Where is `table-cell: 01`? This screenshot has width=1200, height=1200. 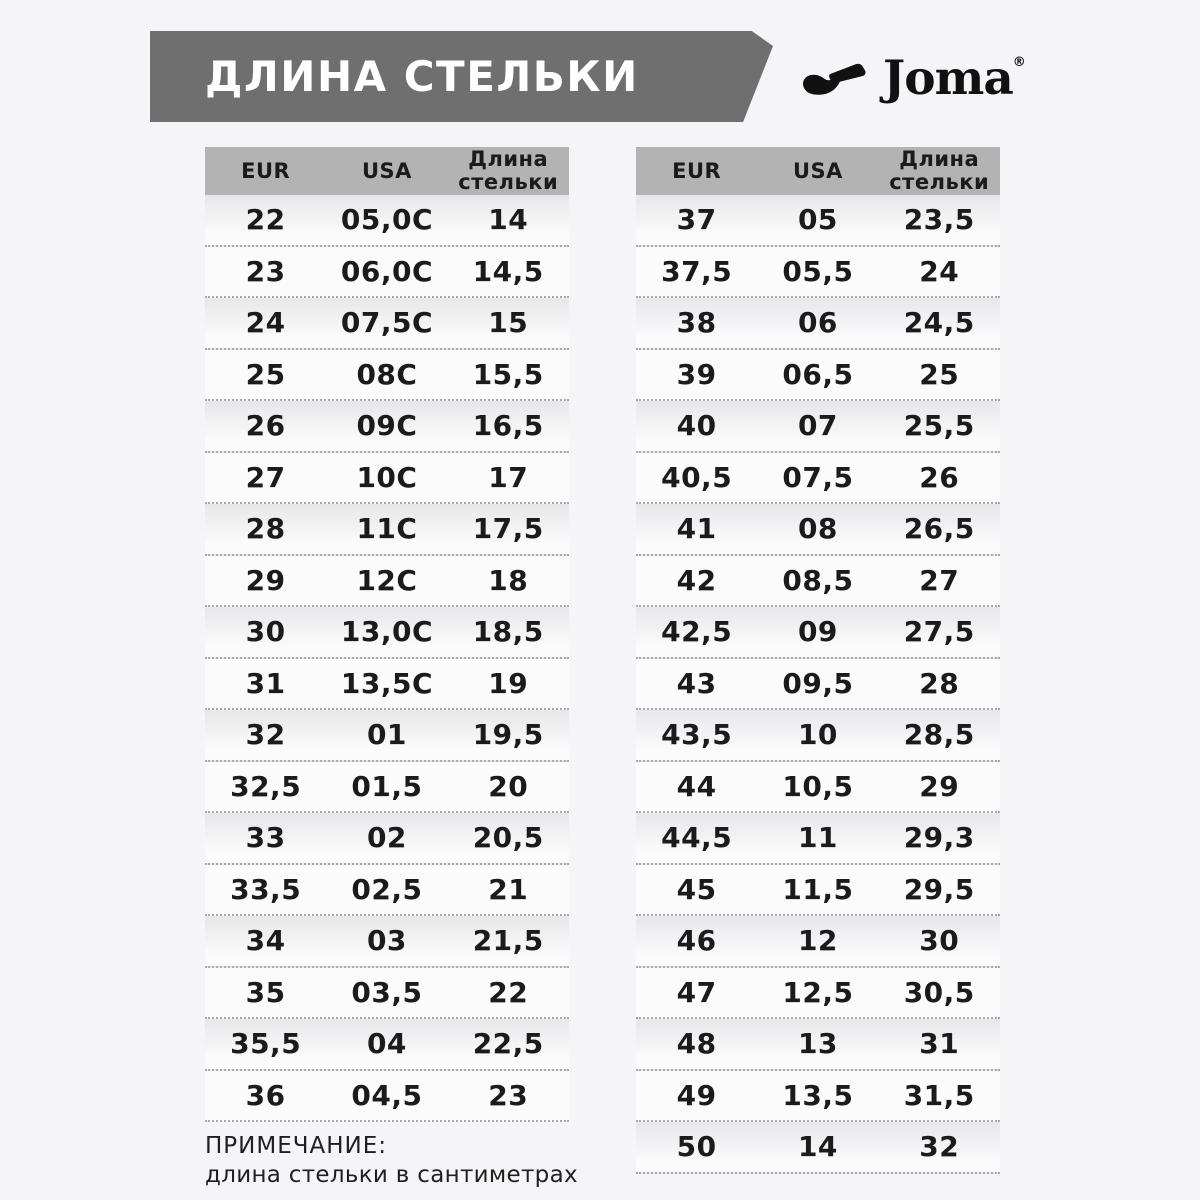
table-cell: 01 is located at coordinates (386, 735).